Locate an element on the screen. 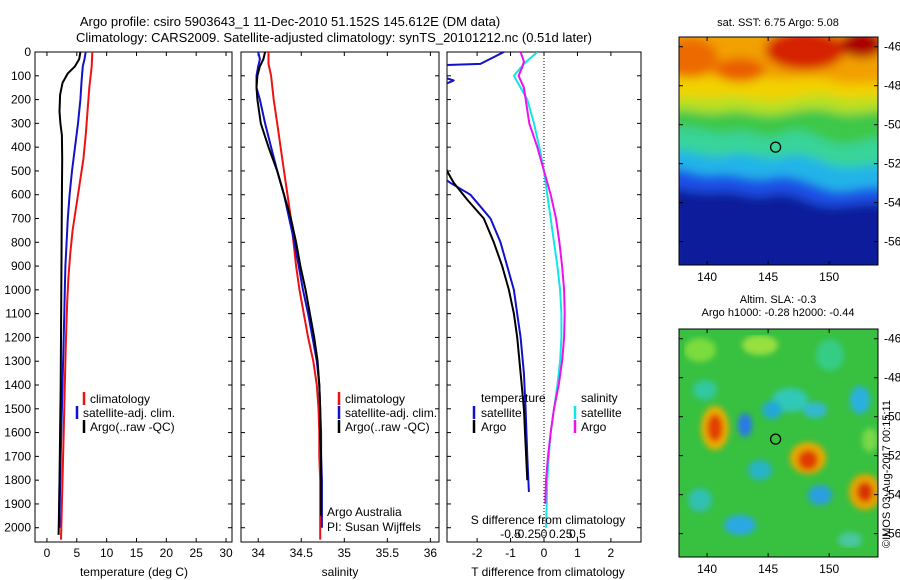 The image size is (900, 580). salinity-xlabel: salinity is located at coordinates (340, 572).